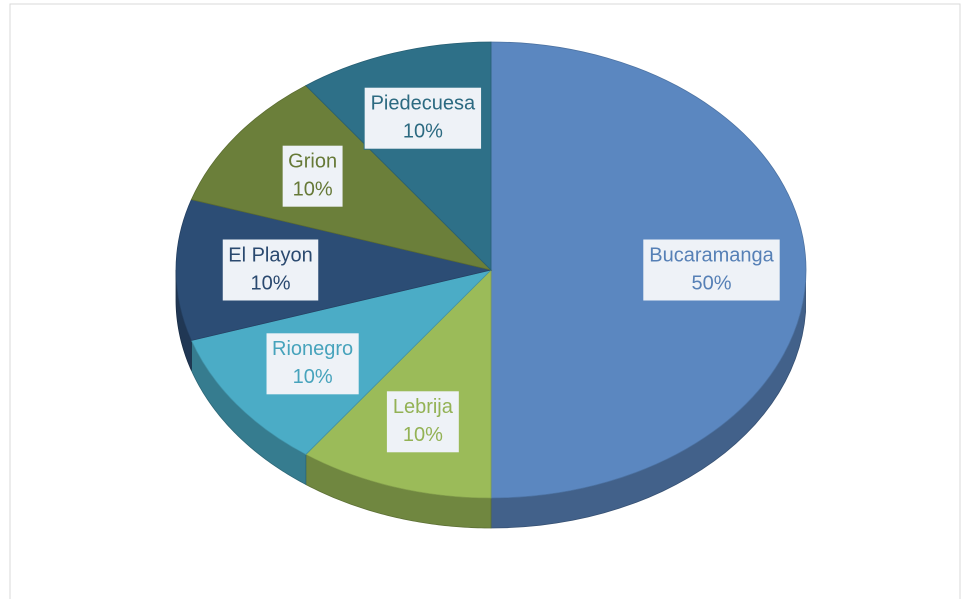  I want to click on data-label: Rionegro 10%, so click(312, 364).